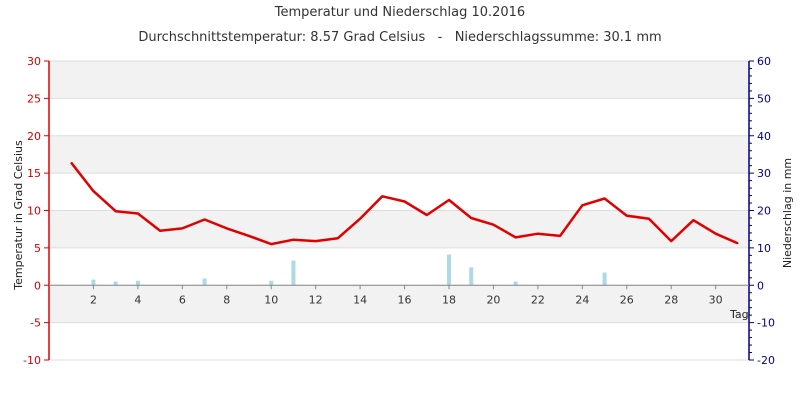  Describe the element at coordinates (538, 299) in the screenshot. I see `x-tick-label: 22` at that location.